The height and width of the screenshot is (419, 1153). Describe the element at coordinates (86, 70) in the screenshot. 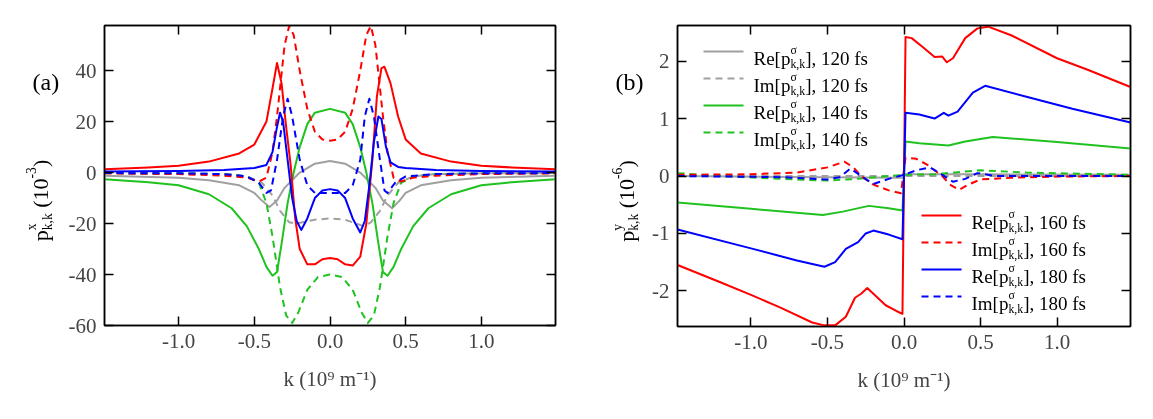

I see `y-tick-label: 40` at that location.